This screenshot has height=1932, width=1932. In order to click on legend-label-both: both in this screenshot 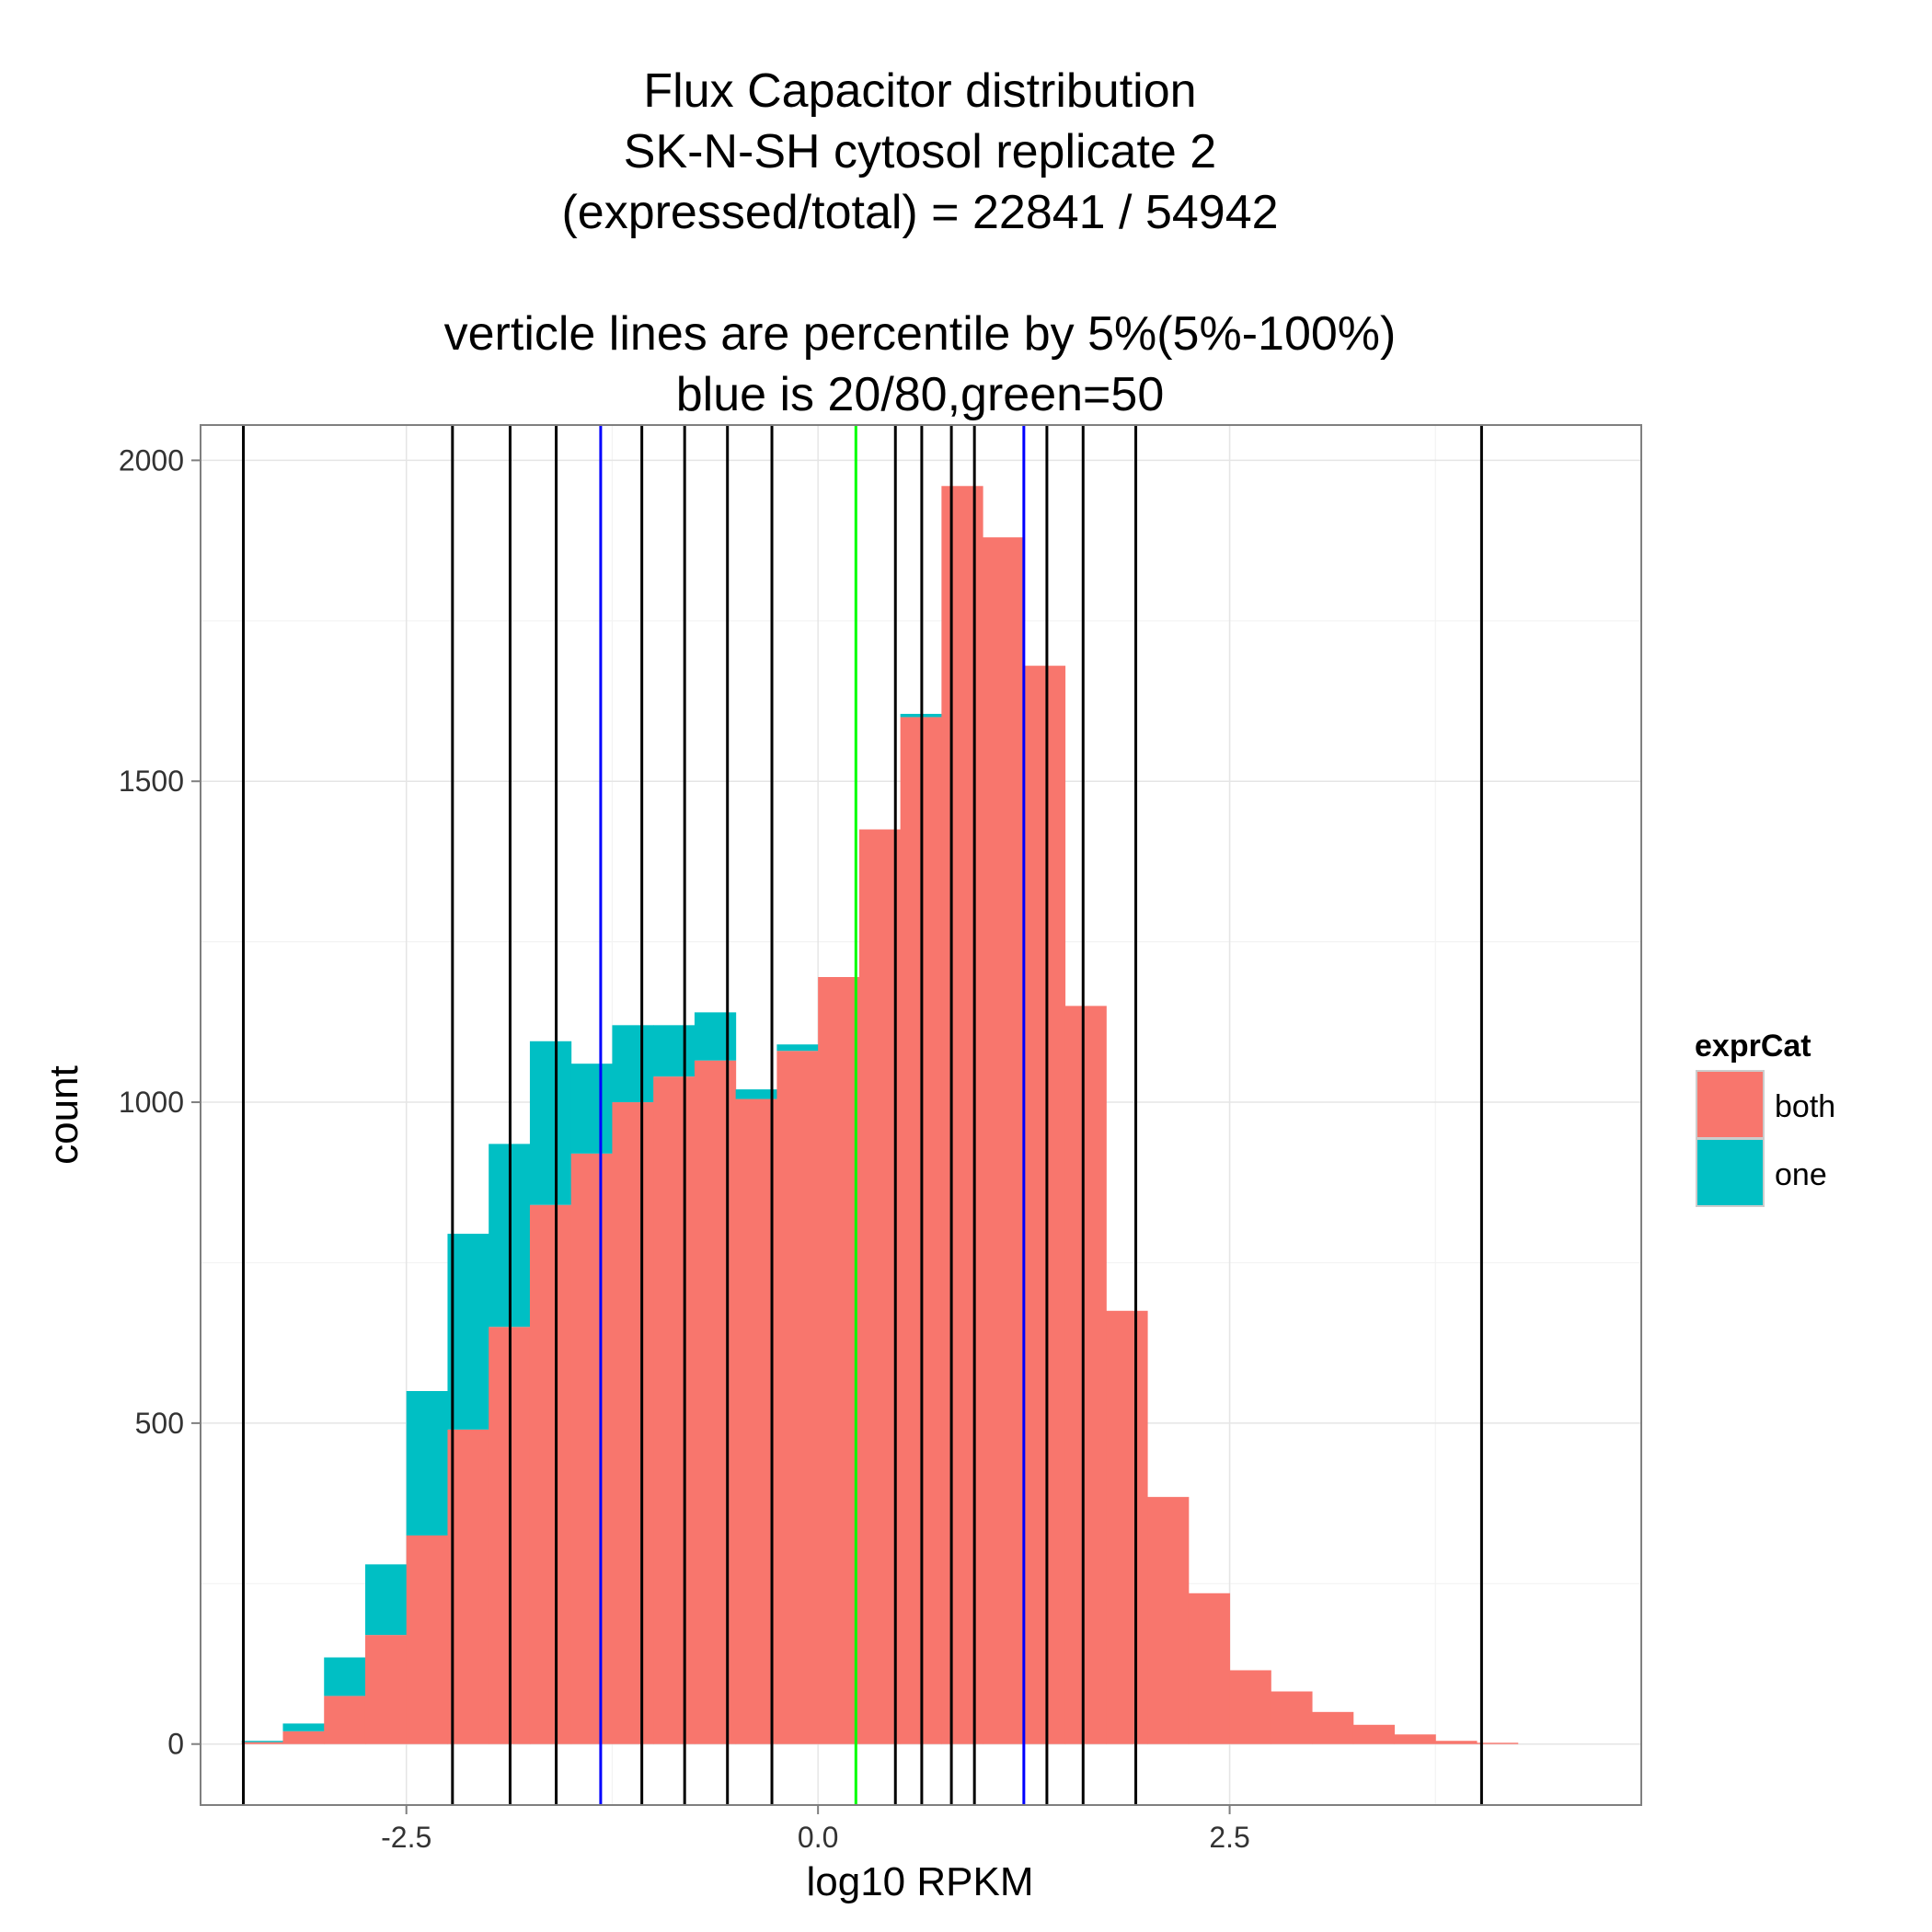, I will do `click(1805, 1106)`.